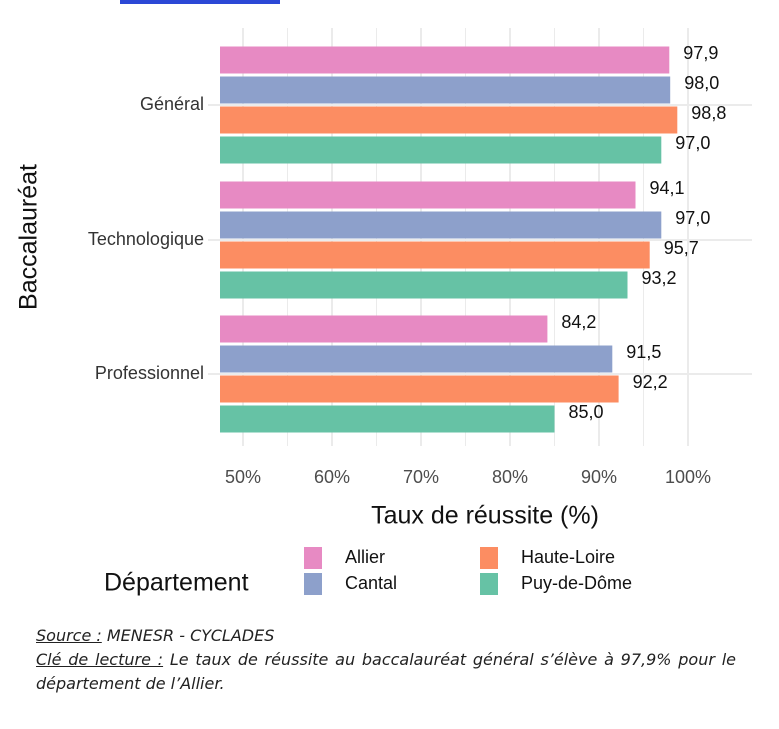  I want to click on legend-title: Département, so click(176, 583).